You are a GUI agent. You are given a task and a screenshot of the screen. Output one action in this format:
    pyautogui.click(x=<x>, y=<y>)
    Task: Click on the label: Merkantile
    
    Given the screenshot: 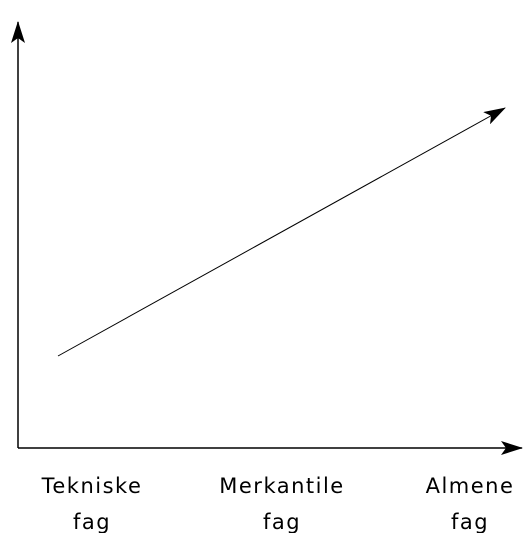 What is the action you would take?
    pyautogui.click(x=281, y=486)
    